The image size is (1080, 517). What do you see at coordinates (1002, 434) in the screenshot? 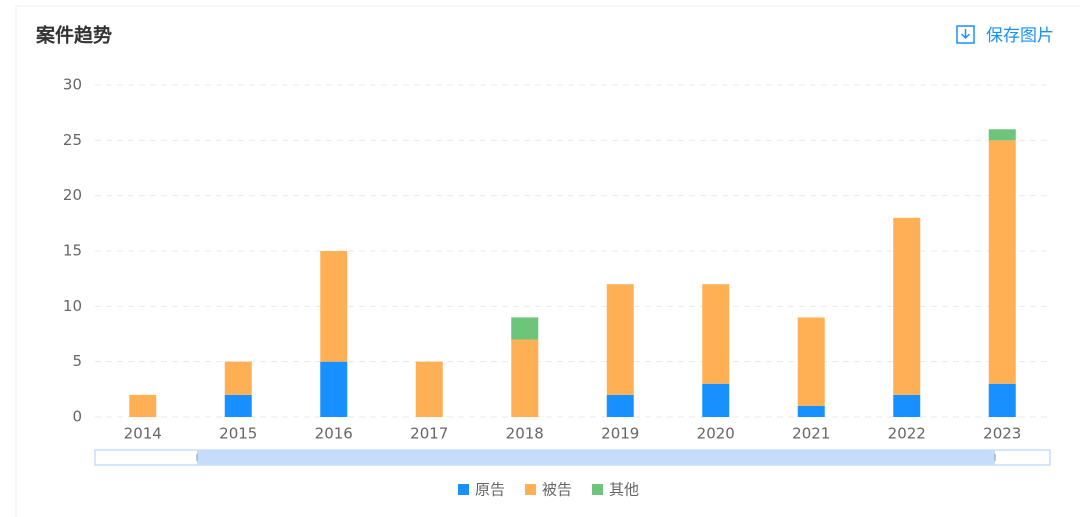
I see `x-tick-label: 2023` at bounding box center [1002, 434].